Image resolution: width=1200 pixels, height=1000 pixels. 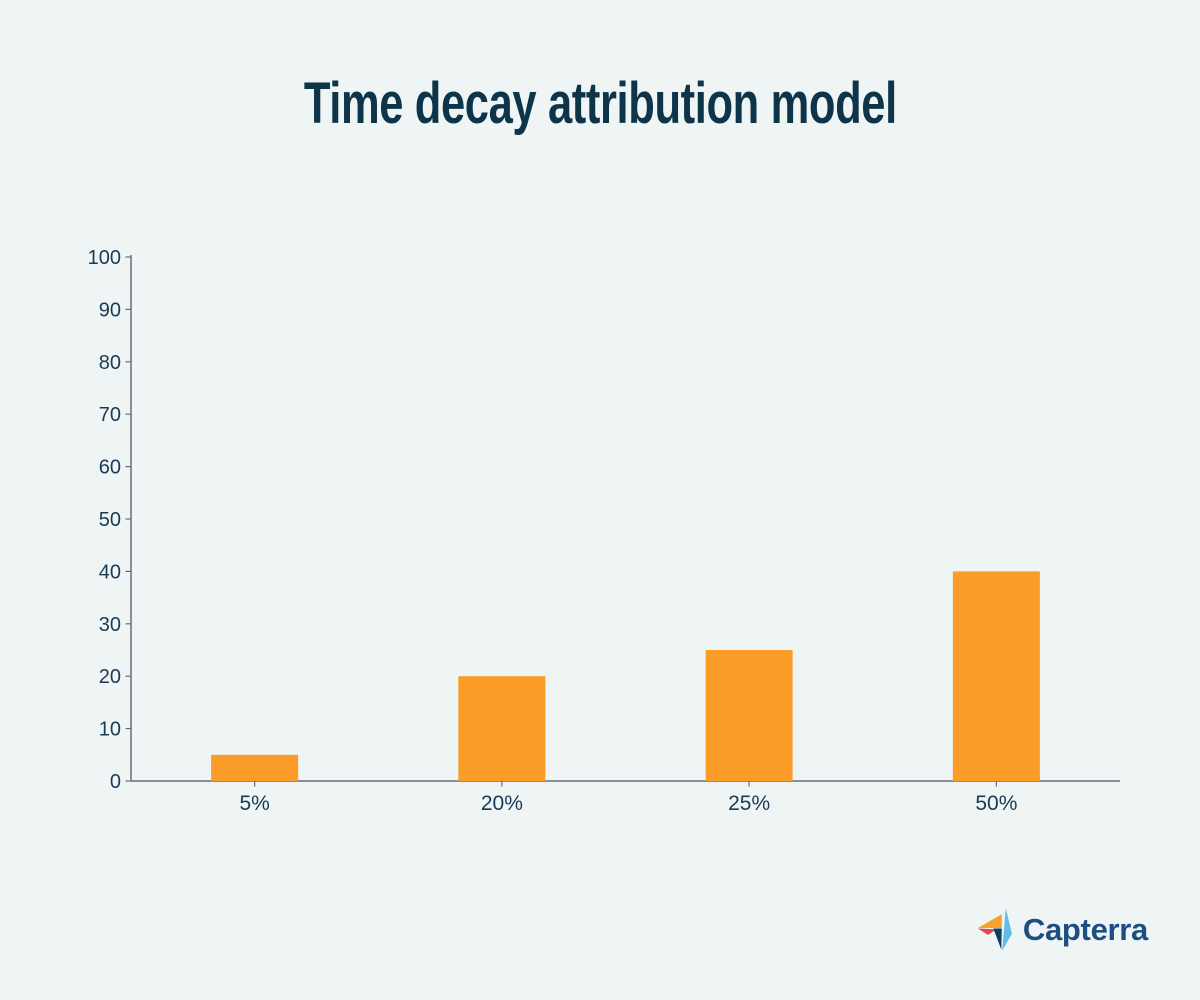 What do you see at coordinates (110, 730) in the screenshot?
I see `y-tick-label: 10` at bounding box center [110, 730].